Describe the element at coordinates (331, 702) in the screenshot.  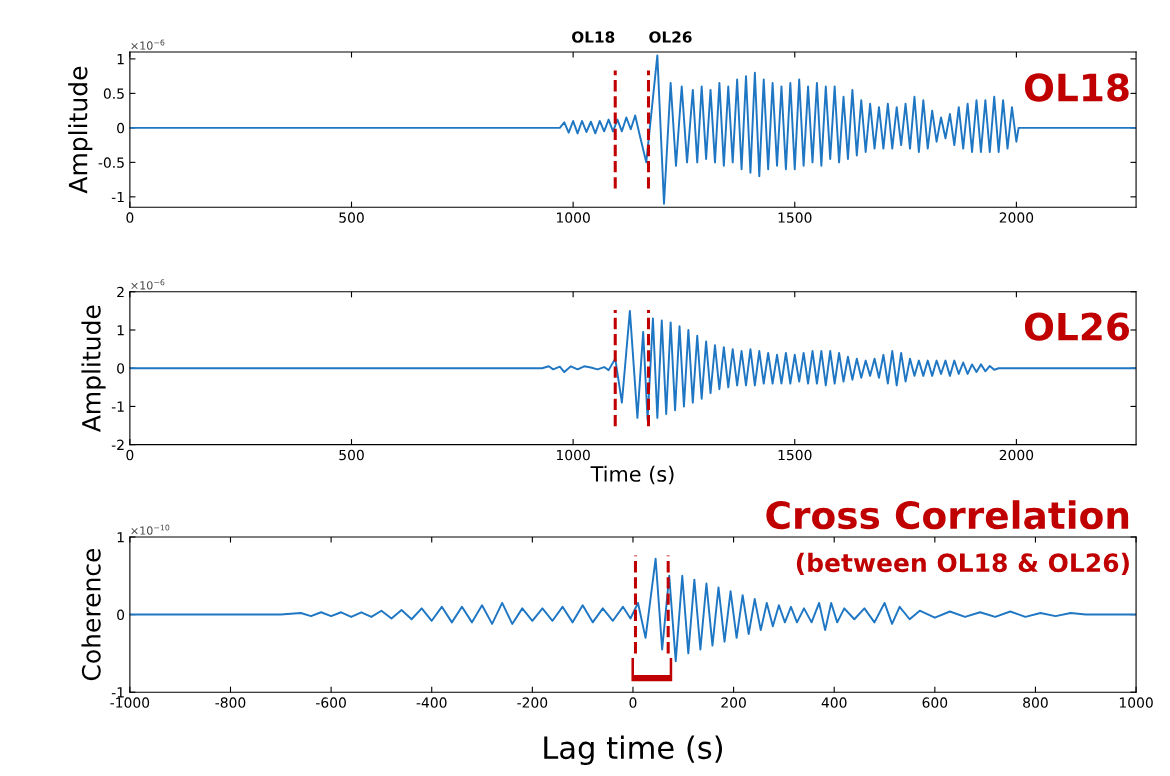
I see `x-tick-label: -600` at that location.